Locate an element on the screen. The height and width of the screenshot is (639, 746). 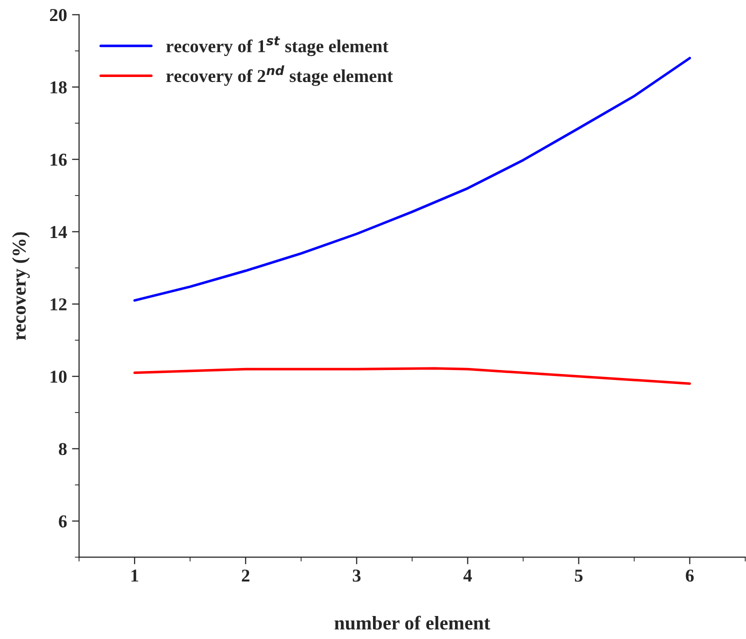
y-tick-label: 12 is located at coordinates (58, 304).